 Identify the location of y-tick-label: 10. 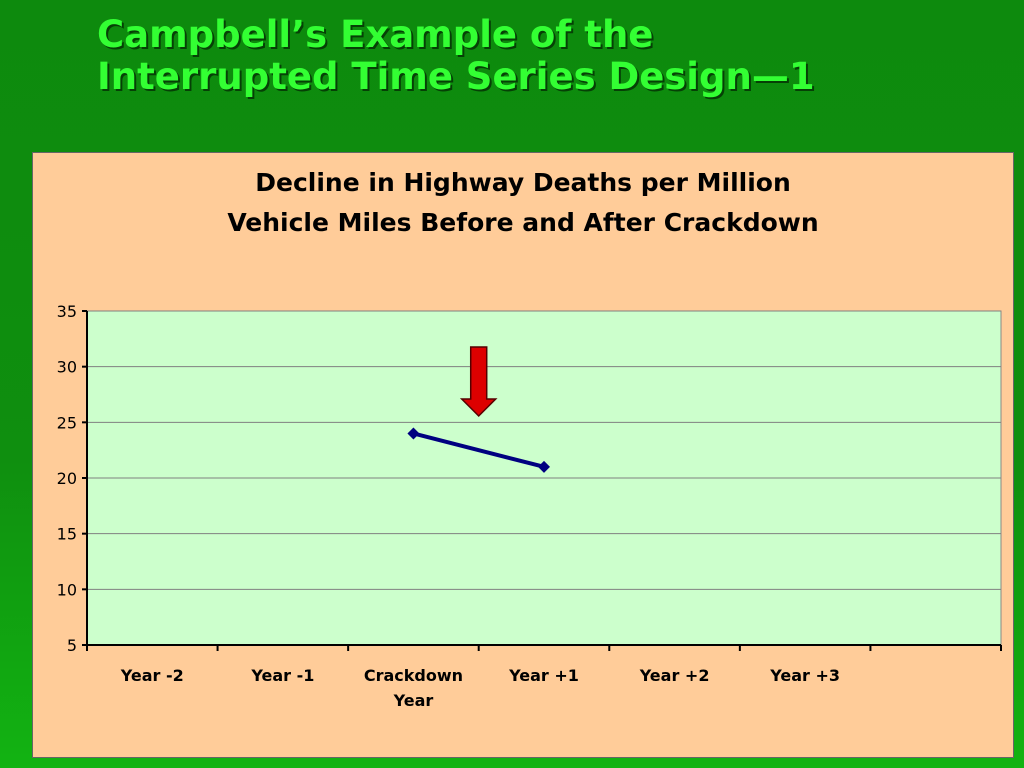
(67, 589).